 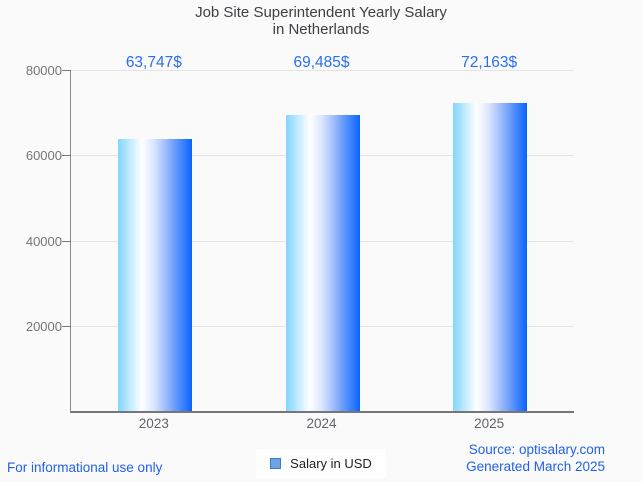 What do you see at coordinates (85, 467) in the screenshot?
I see `disclaimer-text: For informational use only` at bounding box center [85, 467].